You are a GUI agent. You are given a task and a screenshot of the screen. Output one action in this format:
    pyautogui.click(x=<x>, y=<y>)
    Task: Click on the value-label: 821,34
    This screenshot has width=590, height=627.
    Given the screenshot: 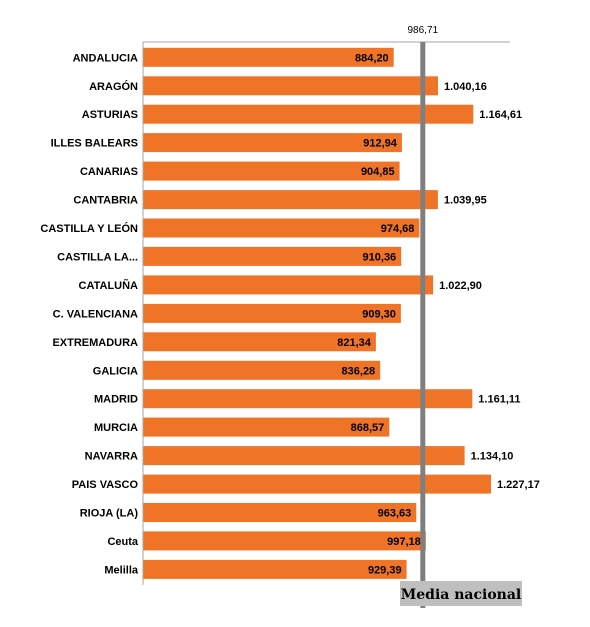 What is the action you would take?
    pyautogui.click(x=354, y=343)
    